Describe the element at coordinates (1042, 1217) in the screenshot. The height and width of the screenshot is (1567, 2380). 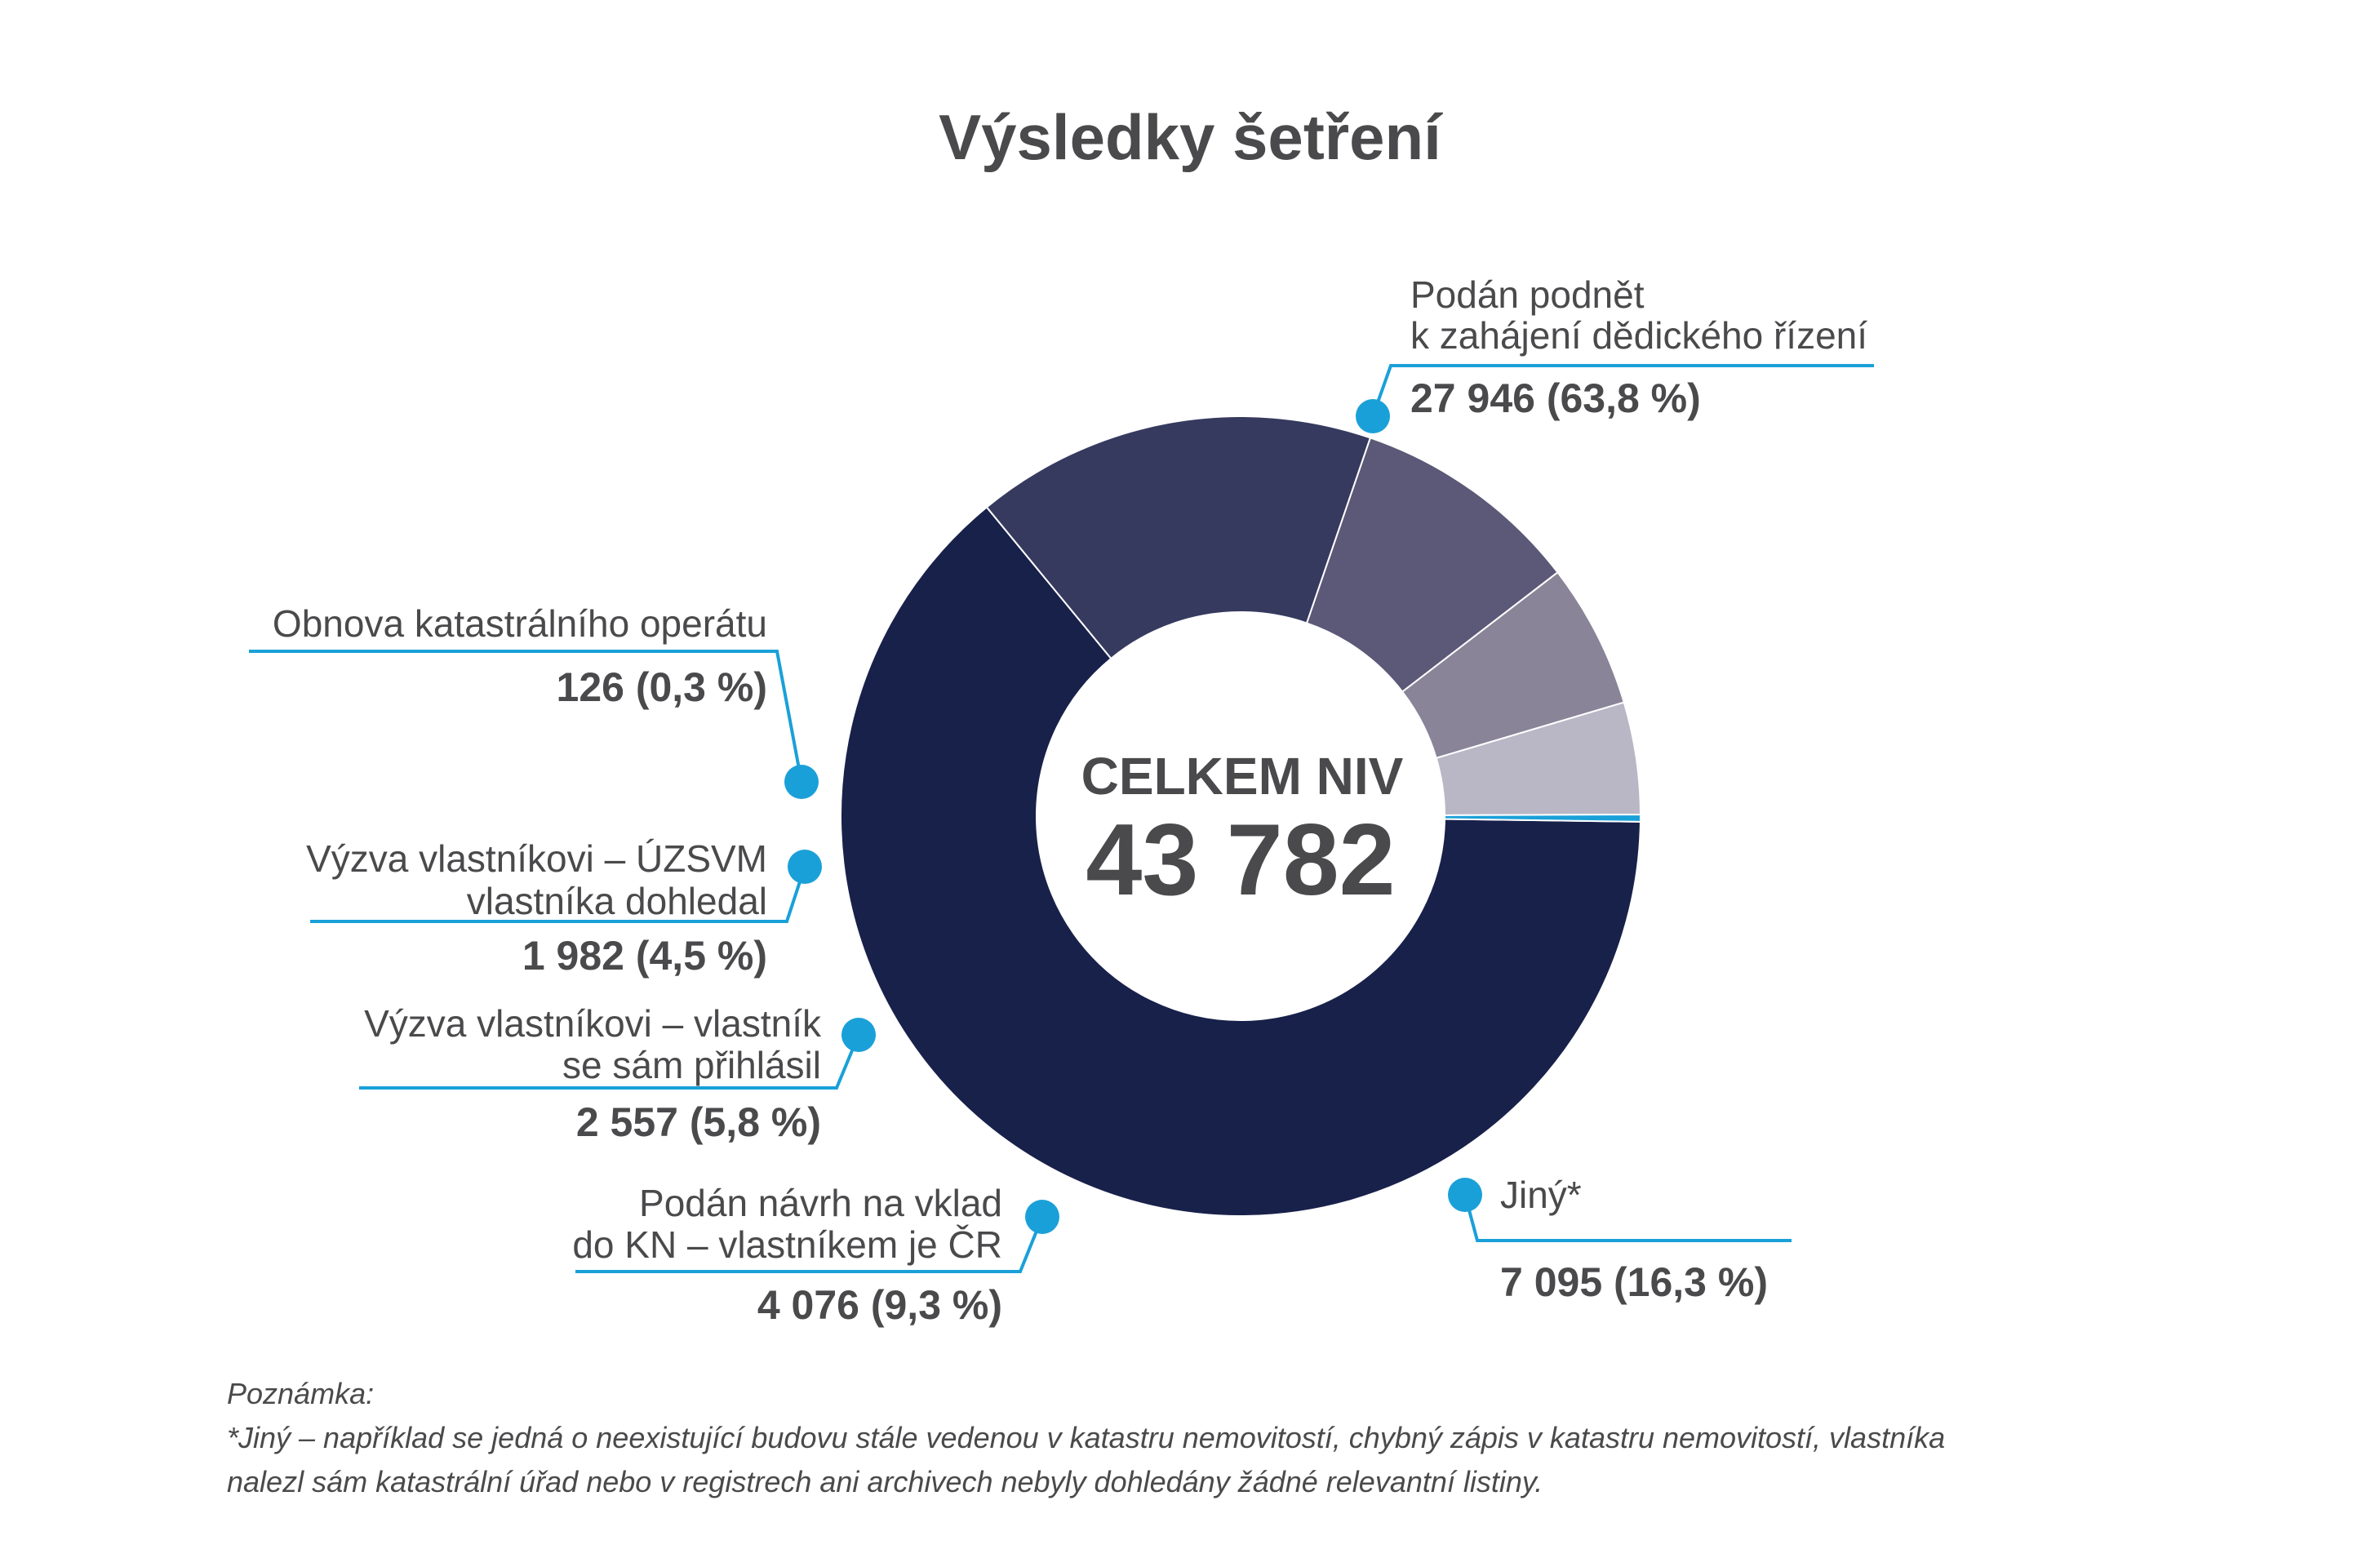
I see `leader-dot-navrh-vklad` at that location.